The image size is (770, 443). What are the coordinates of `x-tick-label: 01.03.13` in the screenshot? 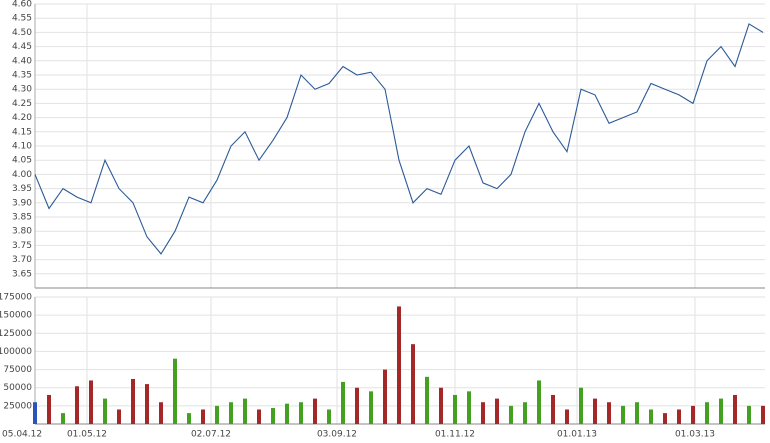 It's located at (695, 435).